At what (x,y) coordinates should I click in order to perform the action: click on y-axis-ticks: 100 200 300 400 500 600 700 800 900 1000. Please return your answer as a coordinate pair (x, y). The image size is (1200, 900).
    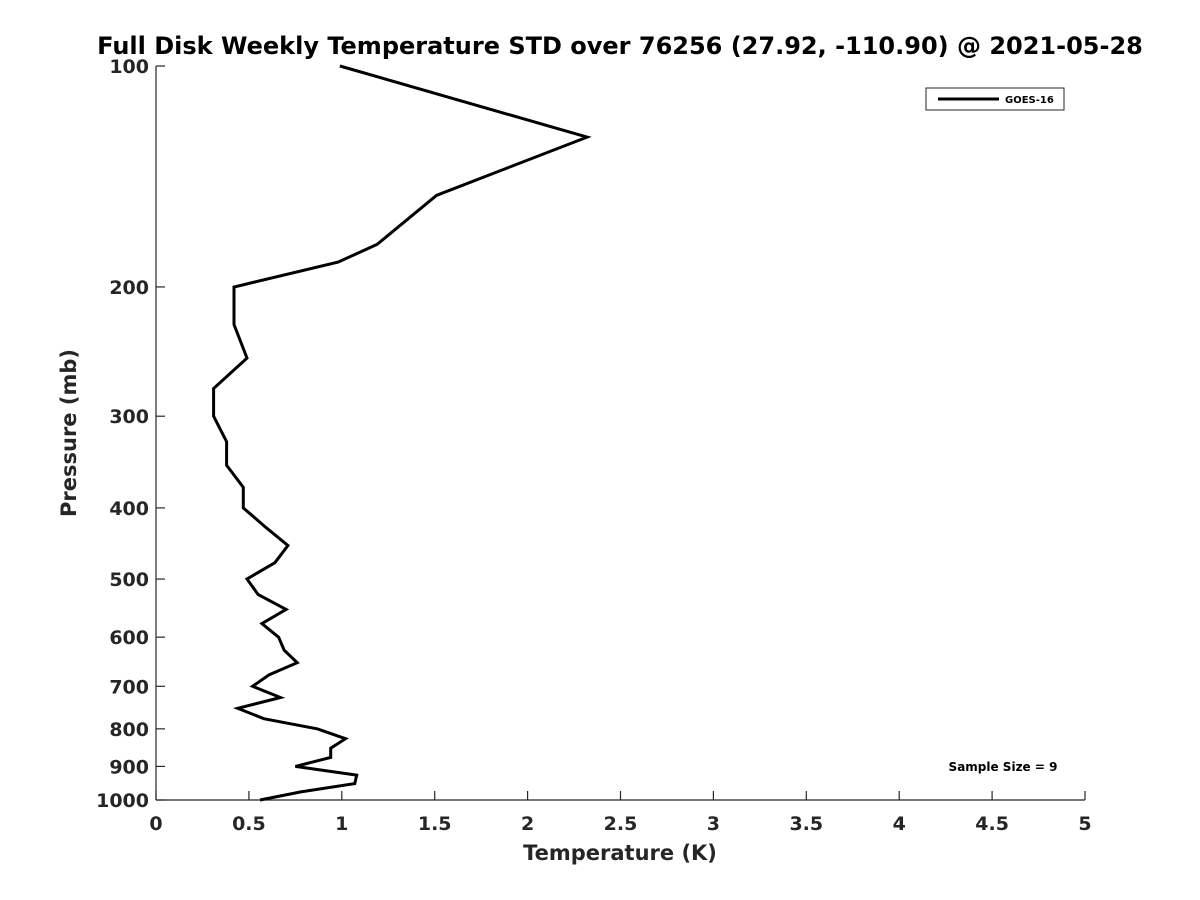
    Looking at the image, I should click on (130, 434).